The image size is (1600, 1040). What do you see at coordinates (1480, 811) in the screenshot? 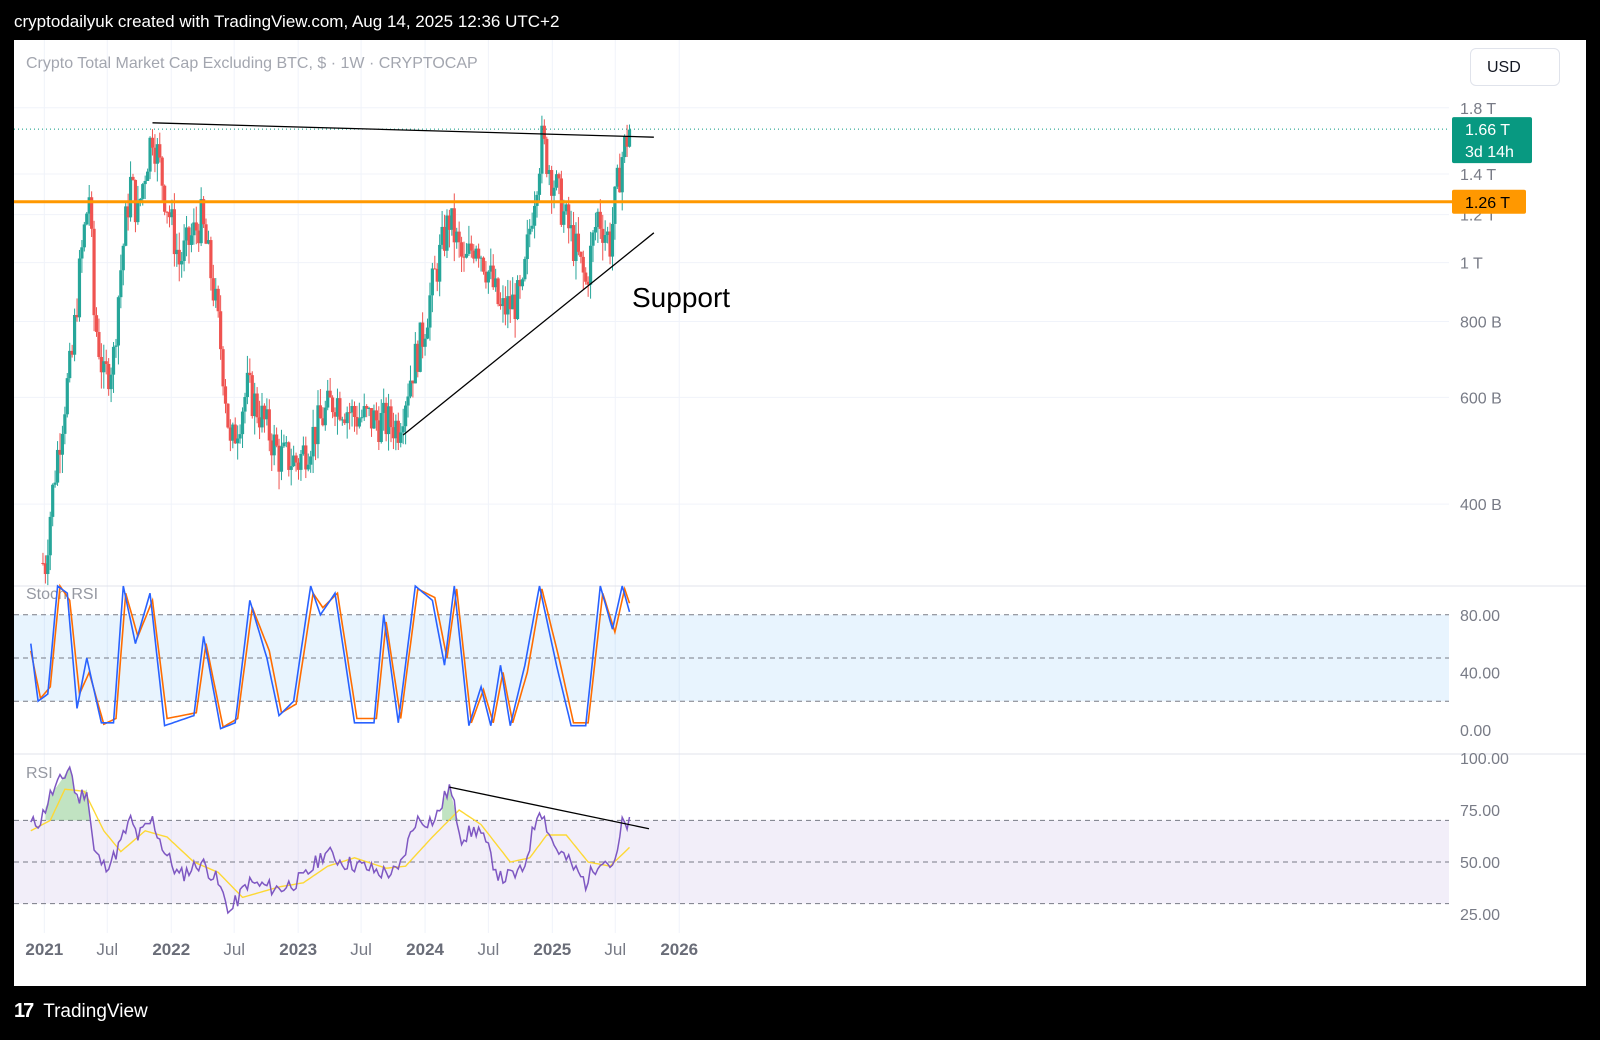
I see `rsi-axis-label: 75.00` at bounding box center [1480, 811].